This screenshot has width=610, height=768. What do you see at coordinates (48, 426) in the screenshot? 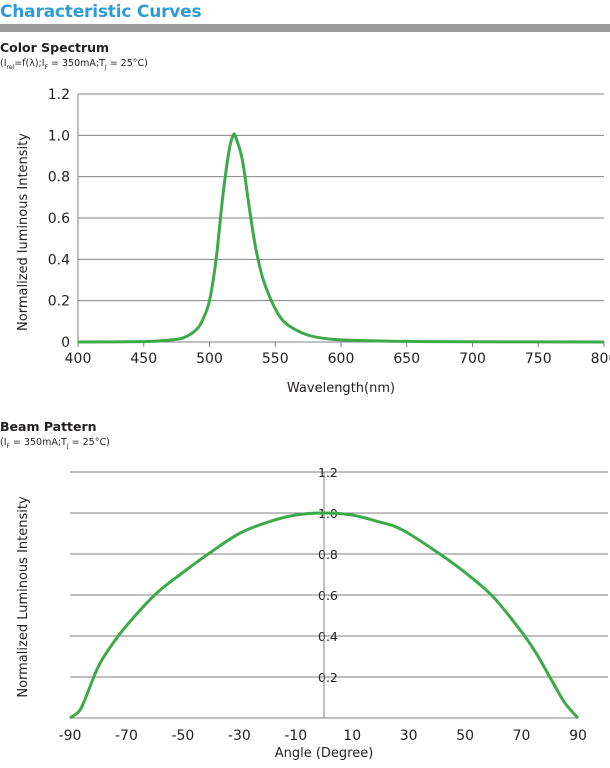
I see `beam-title: Beam Pattern` at bounding box center [48, 426].